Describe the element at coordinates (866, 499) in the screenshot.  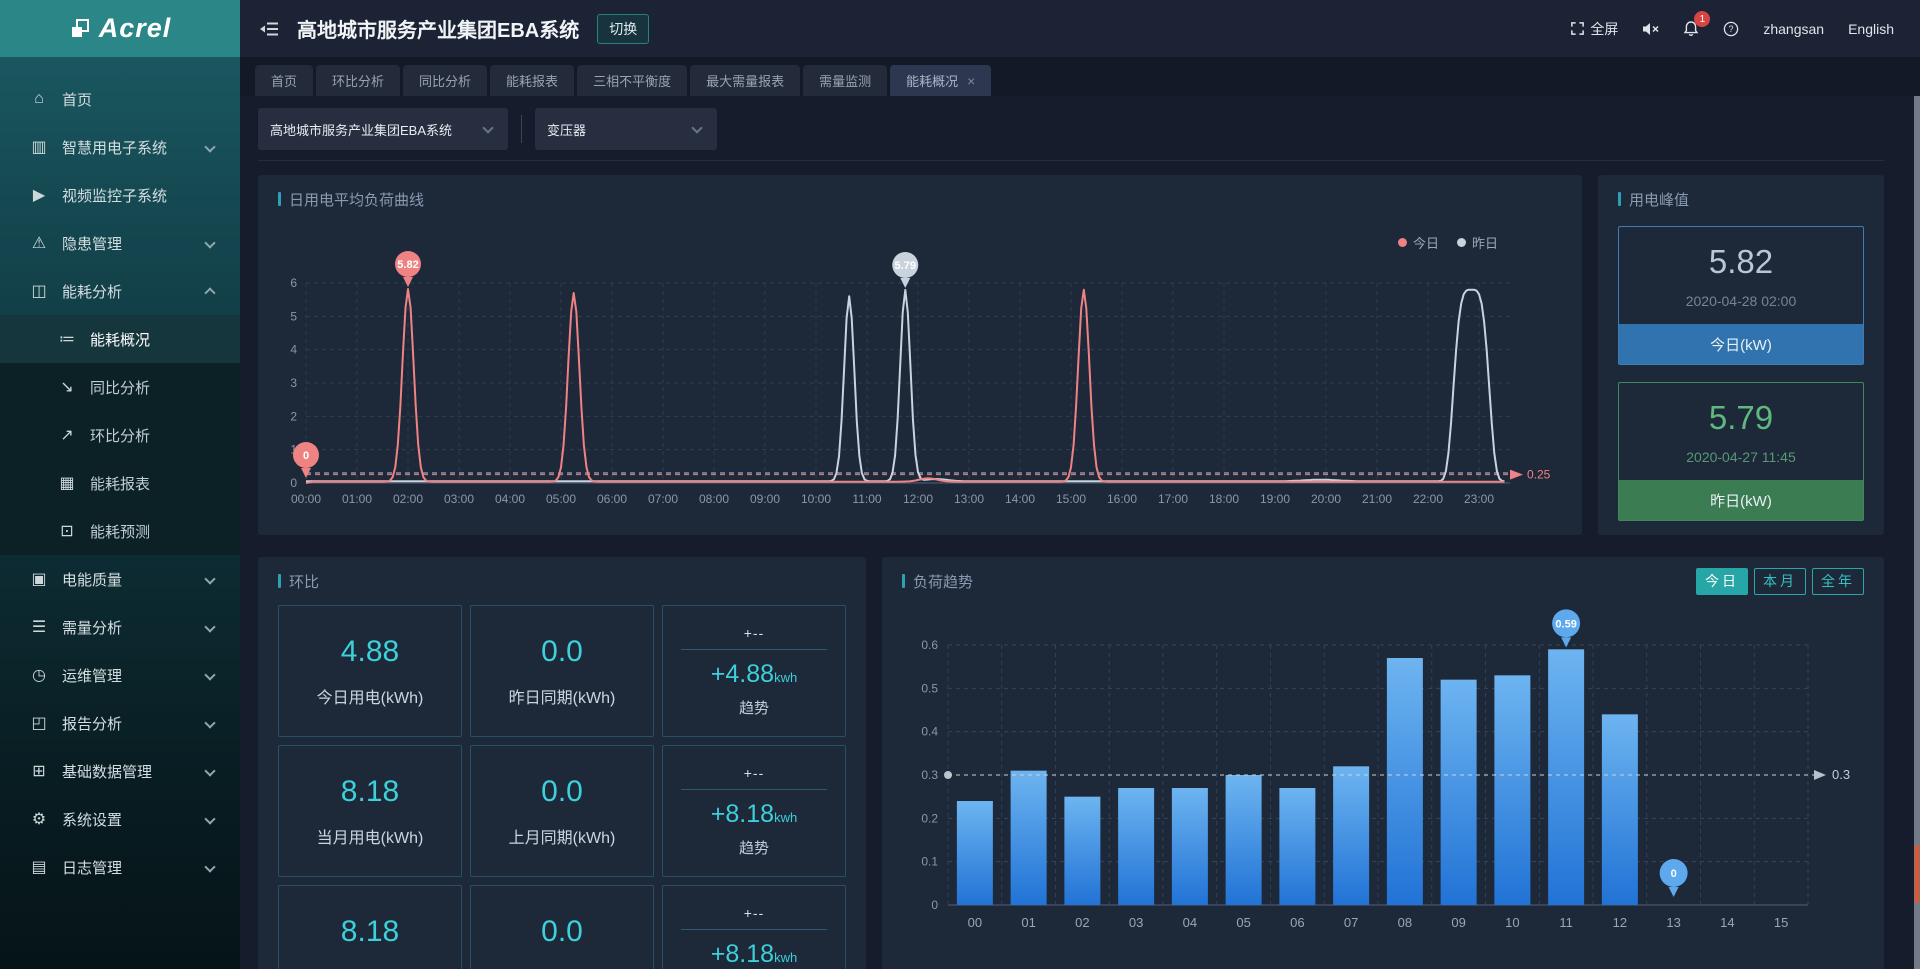
I see `x-tick-label: 11:00` at that location.